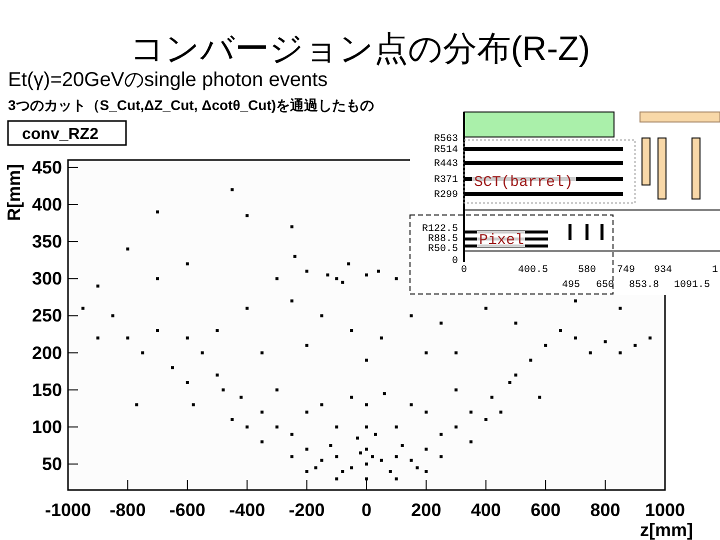  I want to click on x-tick-label: -800, so click(128, 510).